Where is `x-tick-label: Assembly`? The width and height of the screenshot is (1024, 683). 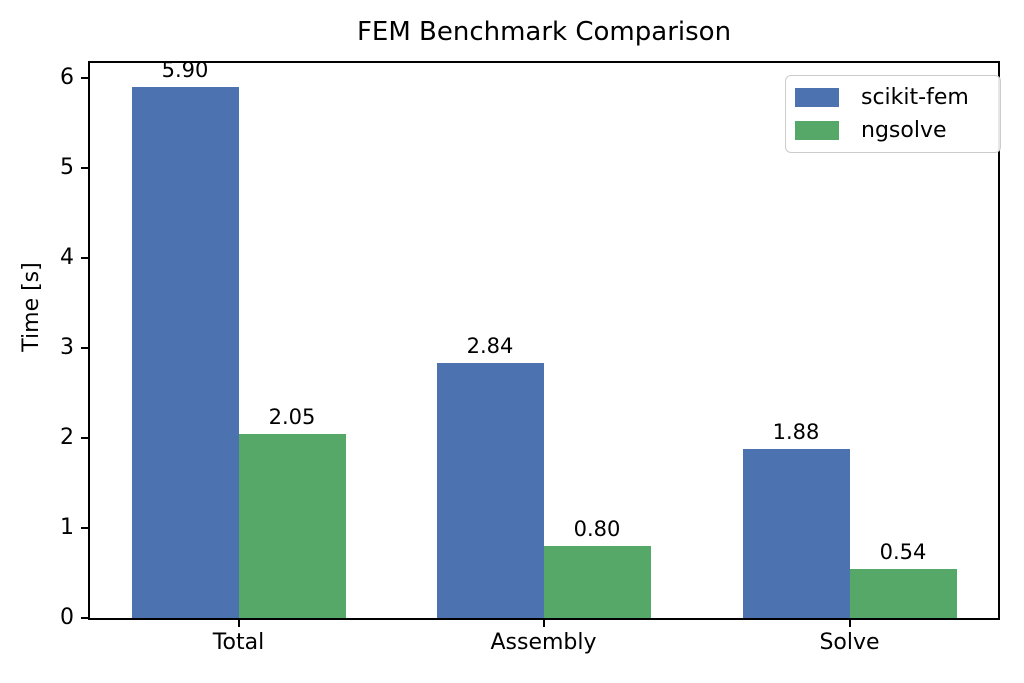 x-tick-label: Assembly is located at coordinates (543, 642).